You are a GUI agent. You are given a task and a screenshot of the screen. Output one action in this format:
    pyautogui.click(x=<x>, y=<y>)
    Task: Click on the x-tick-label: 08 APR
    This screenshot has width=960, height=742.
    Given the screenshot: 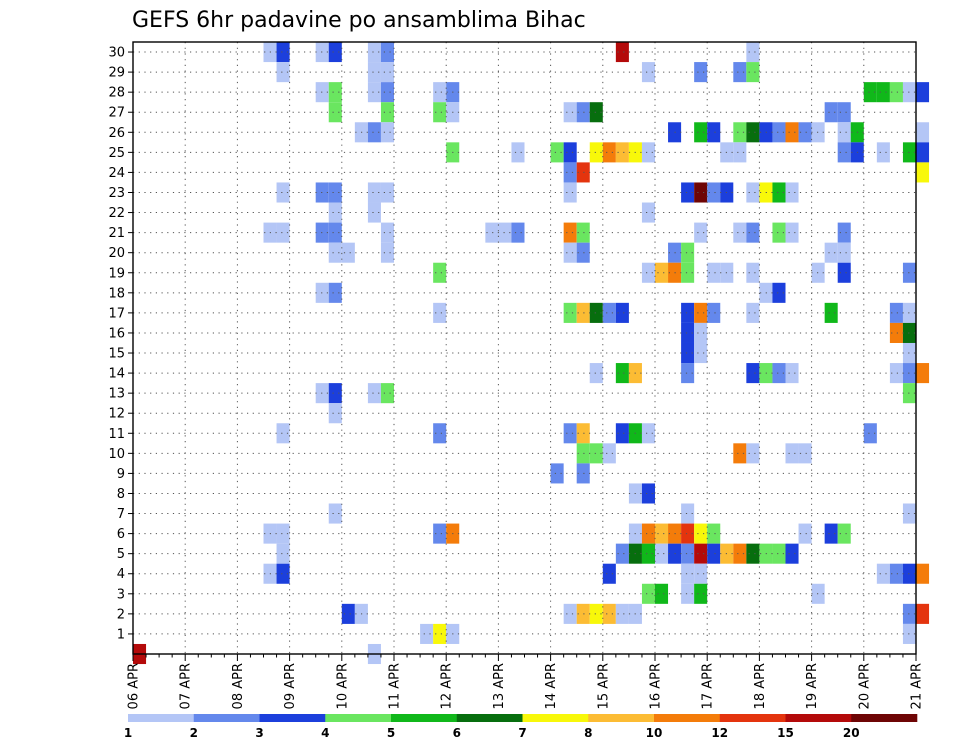 What is the action you would take?
    pyautogui.click(x=238, y=686)
    